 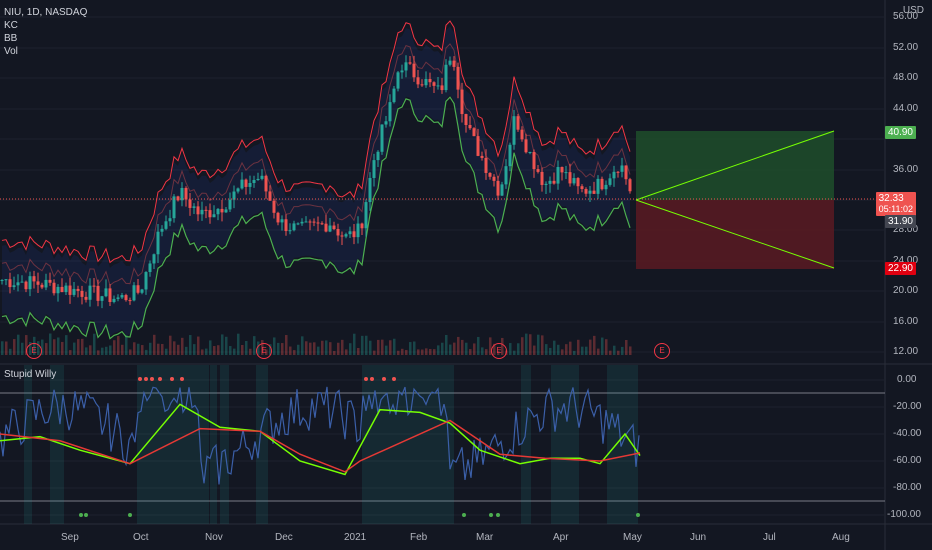 I want to click on indicator-bb-label: BB, so click(x=11, y=38).